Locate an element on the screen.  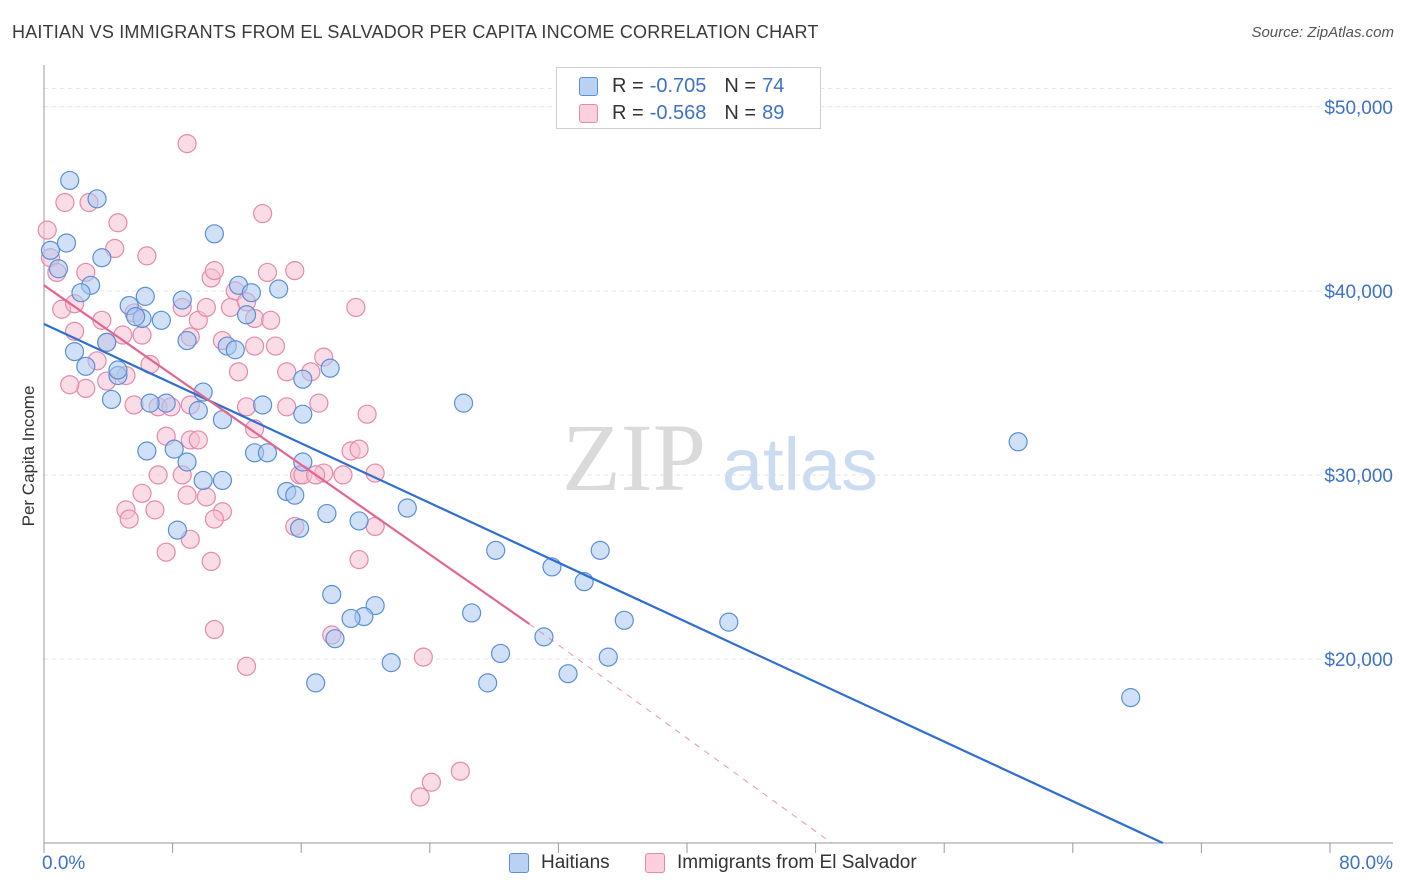
source-attribution: Source: ZipAtlas.com is located at coordinates (1322, 32).